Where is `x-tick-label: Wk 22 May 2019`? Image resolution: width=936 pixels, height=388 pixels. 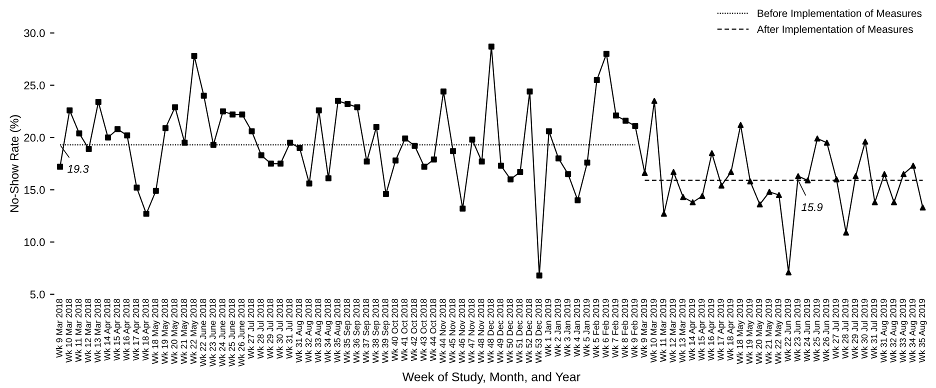
x-tick-label: Wk 22 May 2019 is located at coordinates (779, 331).